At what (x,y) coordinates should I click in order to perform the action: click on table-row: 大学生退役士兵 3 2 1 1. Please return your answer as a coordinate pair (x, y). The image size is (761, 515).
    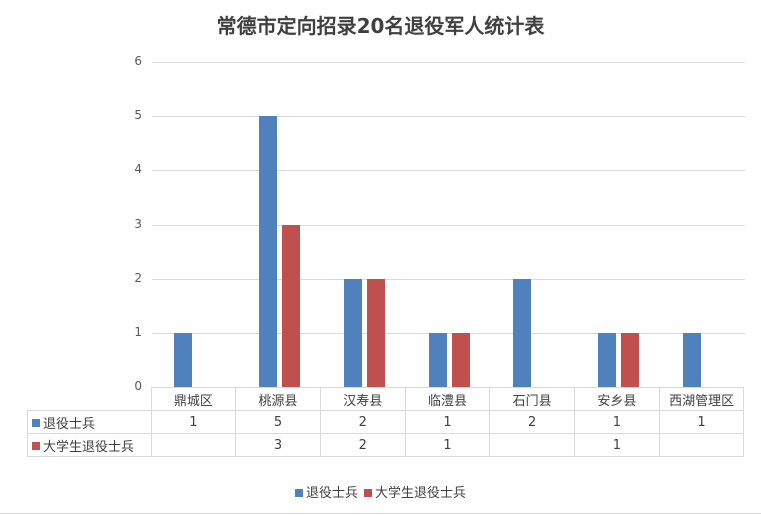
    Looking at the image, I should click on (386, 445).